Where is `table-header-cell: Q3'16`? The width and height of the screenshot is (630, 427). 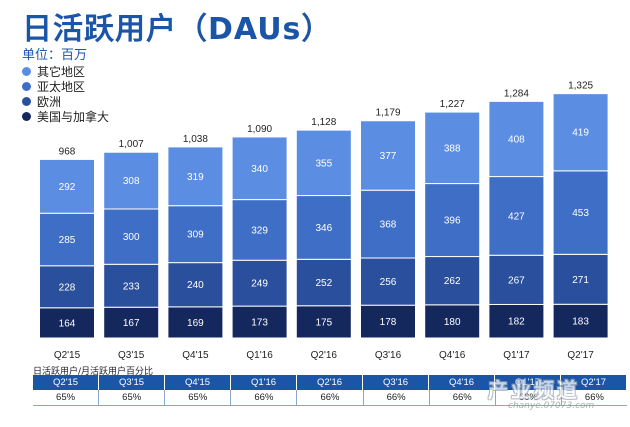
table-header-cell: Q3'16 is located at coordinates (396, 382).